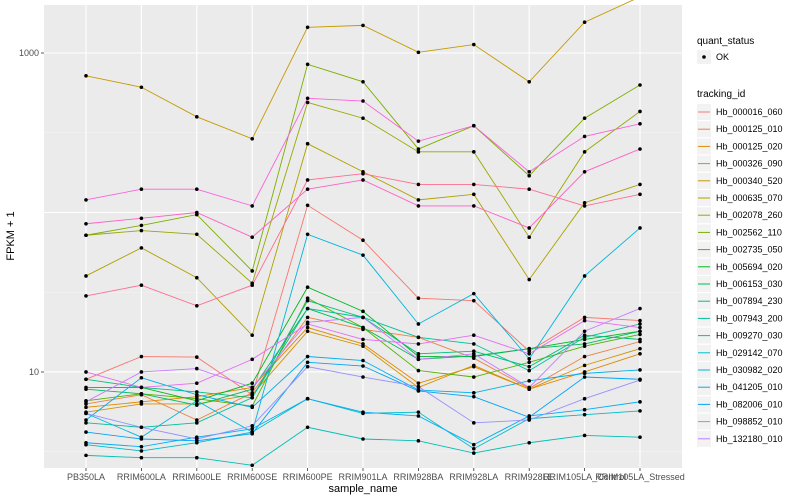 The width and height of the screenshot is (800, 500). I want to click on legend-label: Hb_041205_010, so click(749, 387).